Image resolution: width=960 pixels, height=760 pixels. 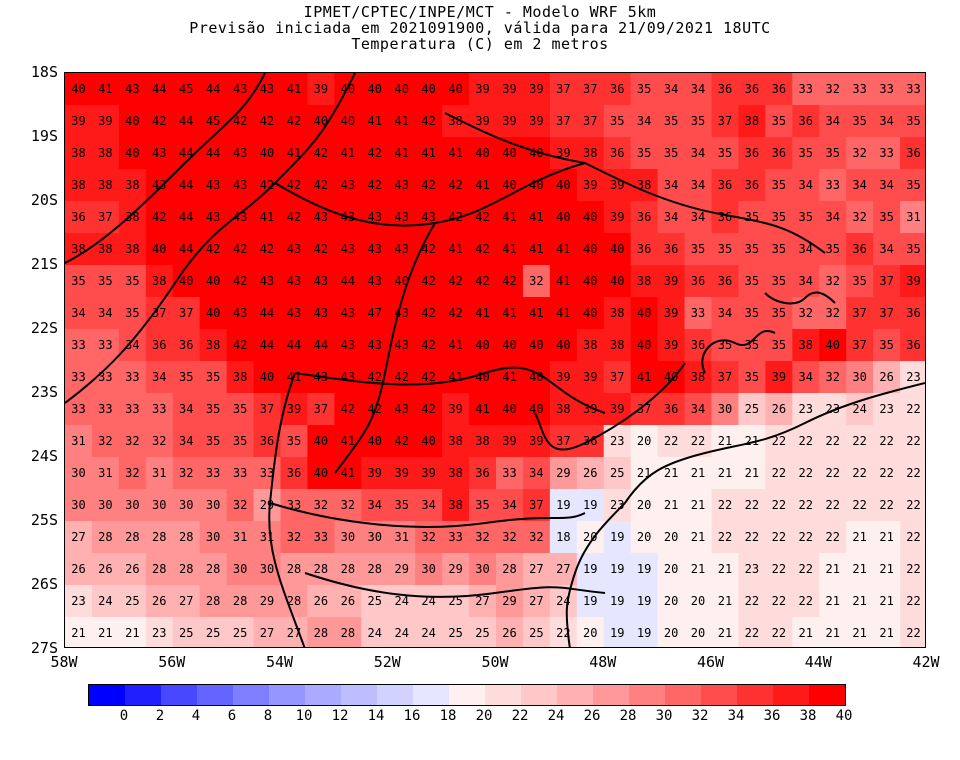 What do you see at coordinates (590, 601) in the screenshot?
I see `temperature-value: 19` at bounding box center [590, 601].